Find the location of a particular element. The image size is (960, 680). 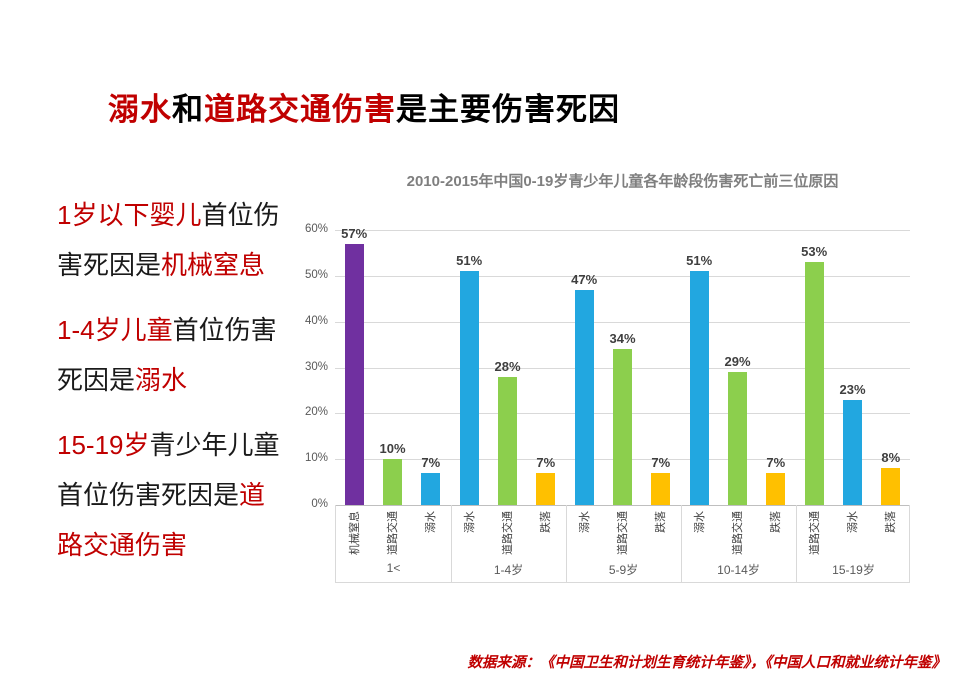

bar-1<-机械窒息 is located at coordinates (354, 374).